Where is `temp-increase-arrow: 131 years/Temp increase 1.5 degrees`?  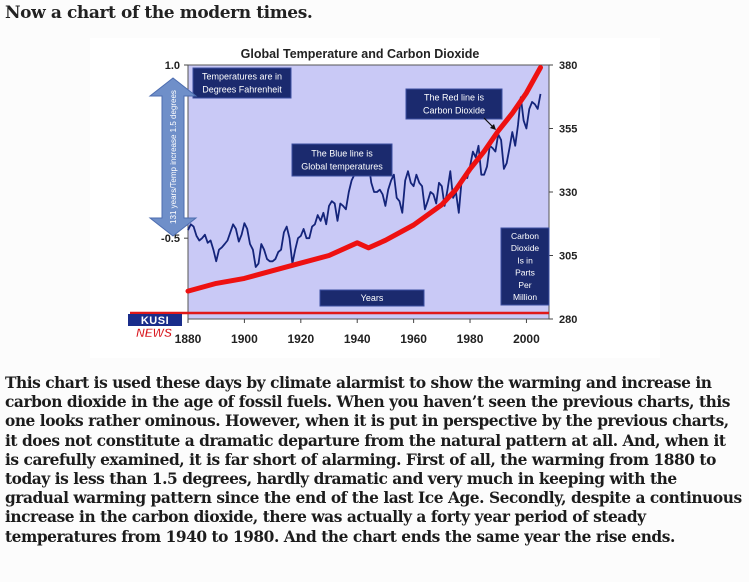
temp-increase-arrow: 131 years/Temp increase 1.5 degrees is located at coordinates (173, 157).